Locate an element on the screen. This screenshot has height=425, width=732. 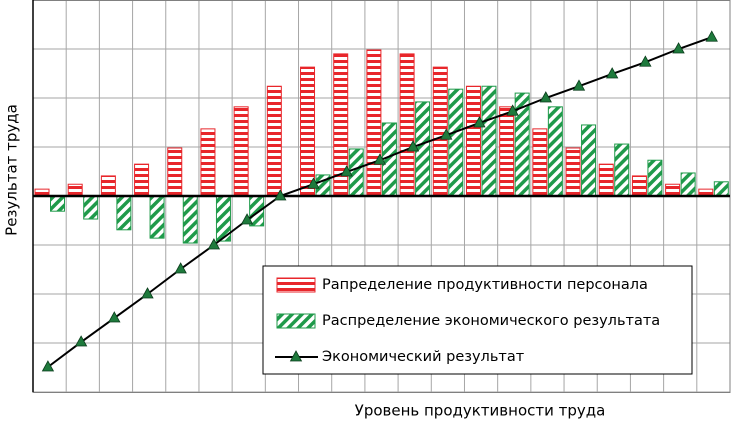
x-axis-title: Уровень продуктивности труда is located at coordinates (480, 411).